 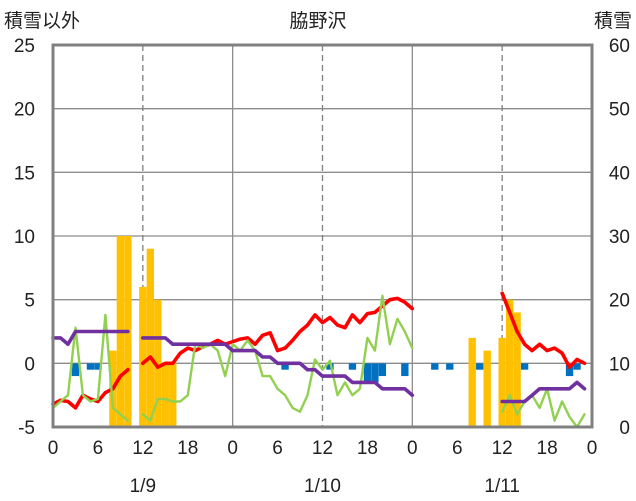 What do you see at coordinates (29, 364) in the screenshot?
I see `left-tick-label: 0` at bounding box center [29, 364].